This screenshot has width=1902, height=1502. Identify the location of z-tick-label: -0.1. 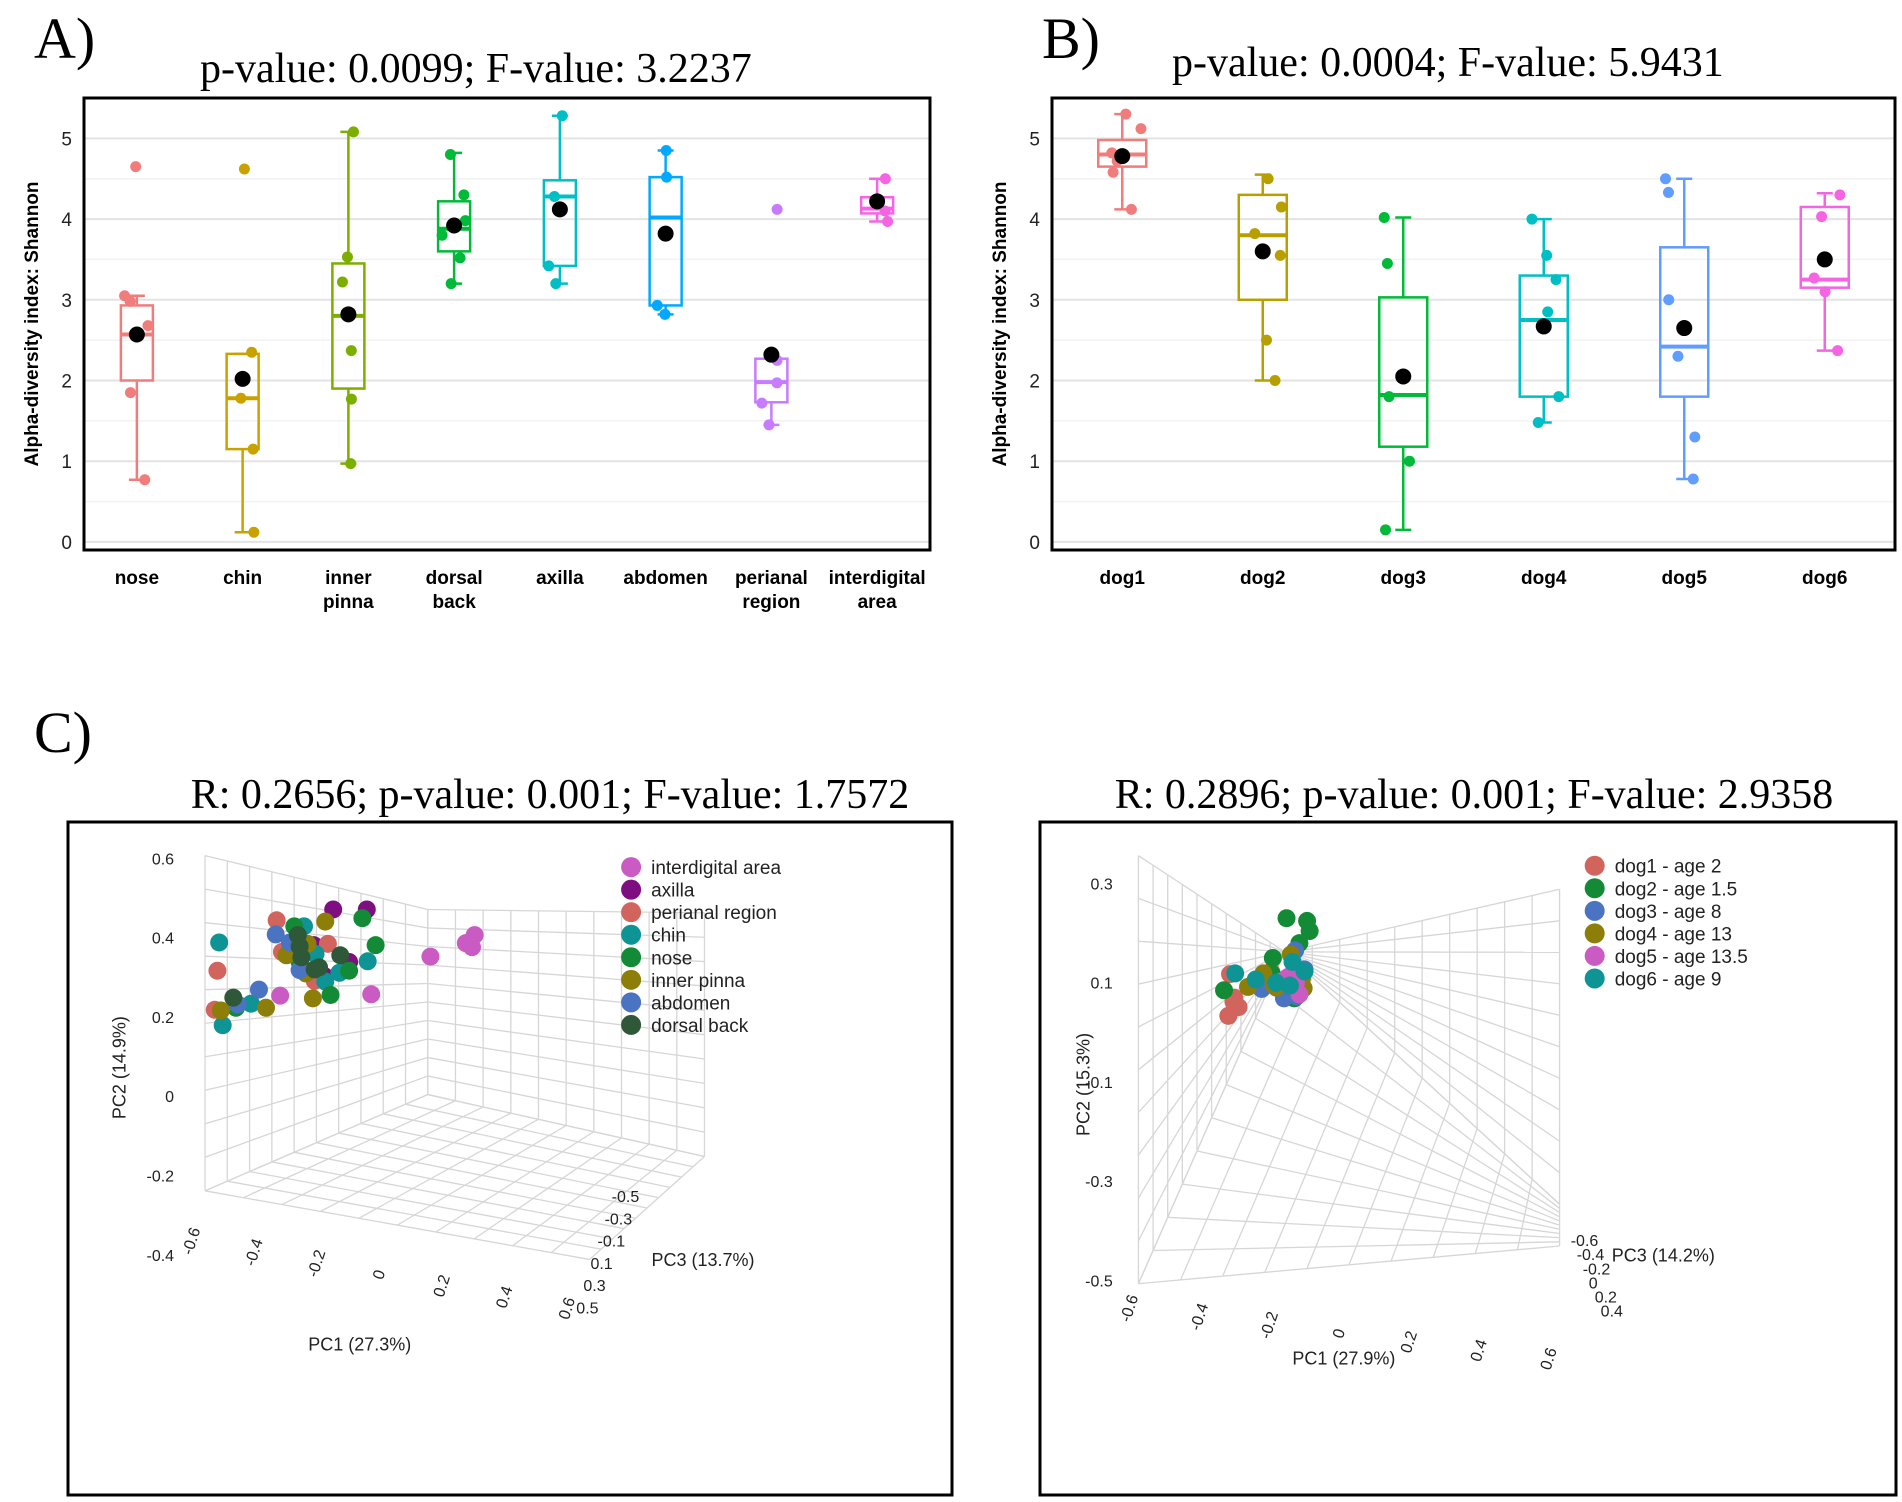
(612, 1242).